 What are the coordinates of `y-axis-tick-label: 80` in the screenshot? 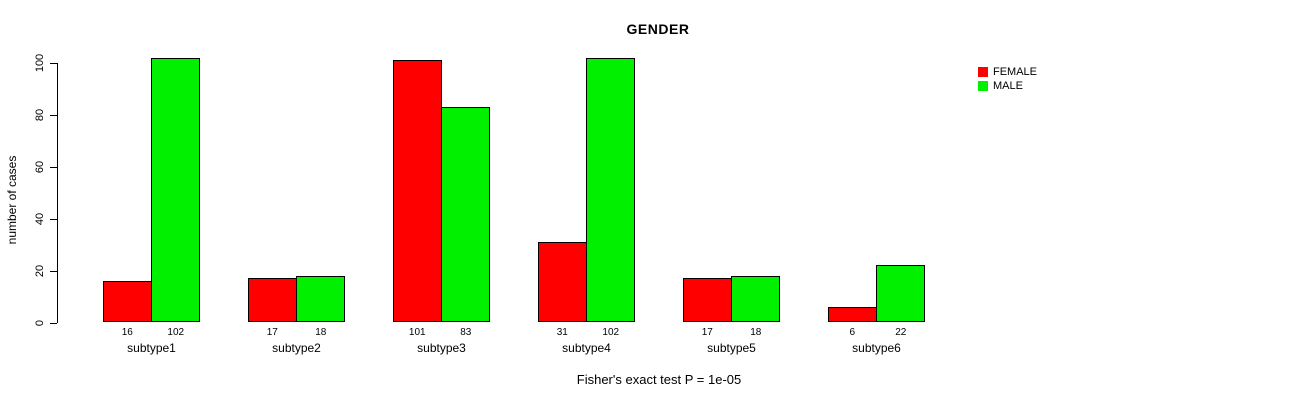 It's located at (40, 115).